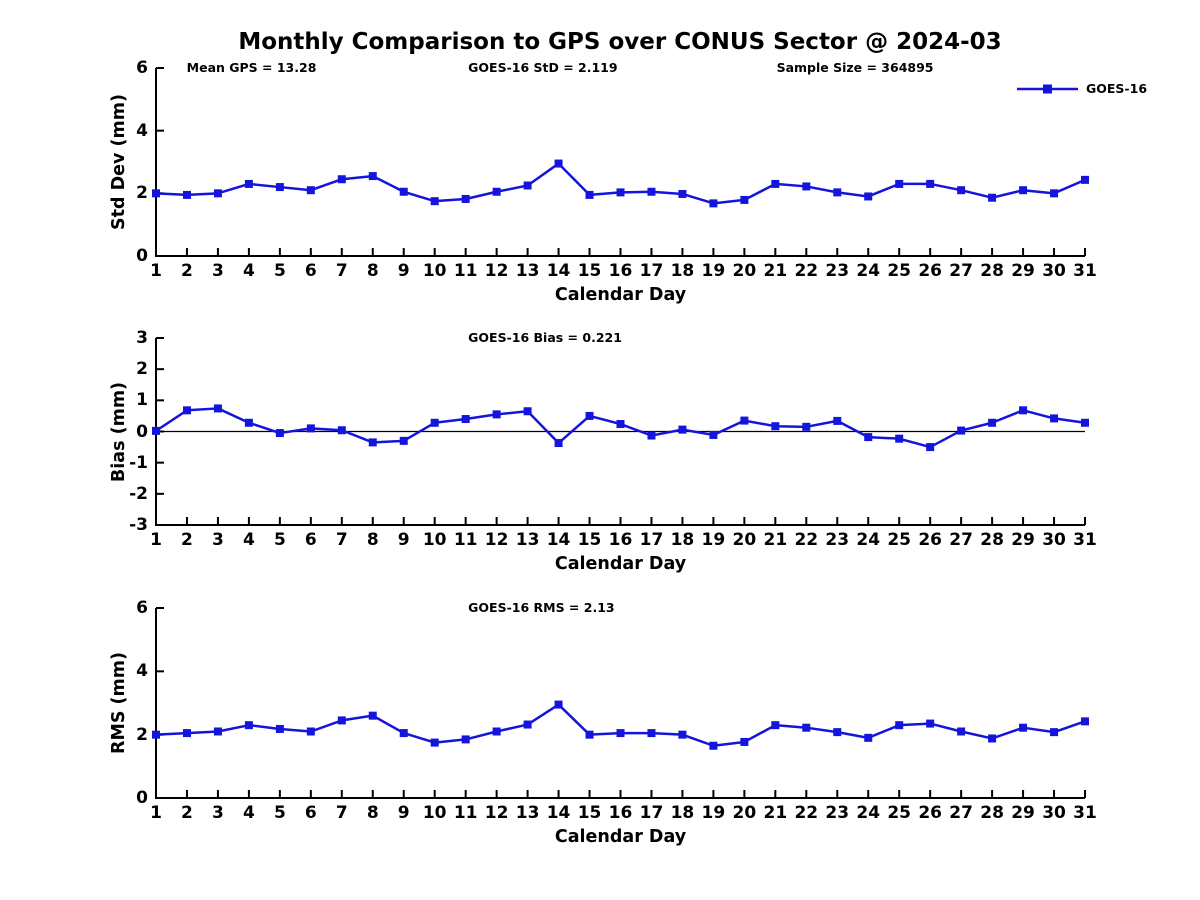  What do you see at coordinates (589, 271) in the screenshot?
I see `stddev-x-tick-label: 15` at bounding box center [589, 271].